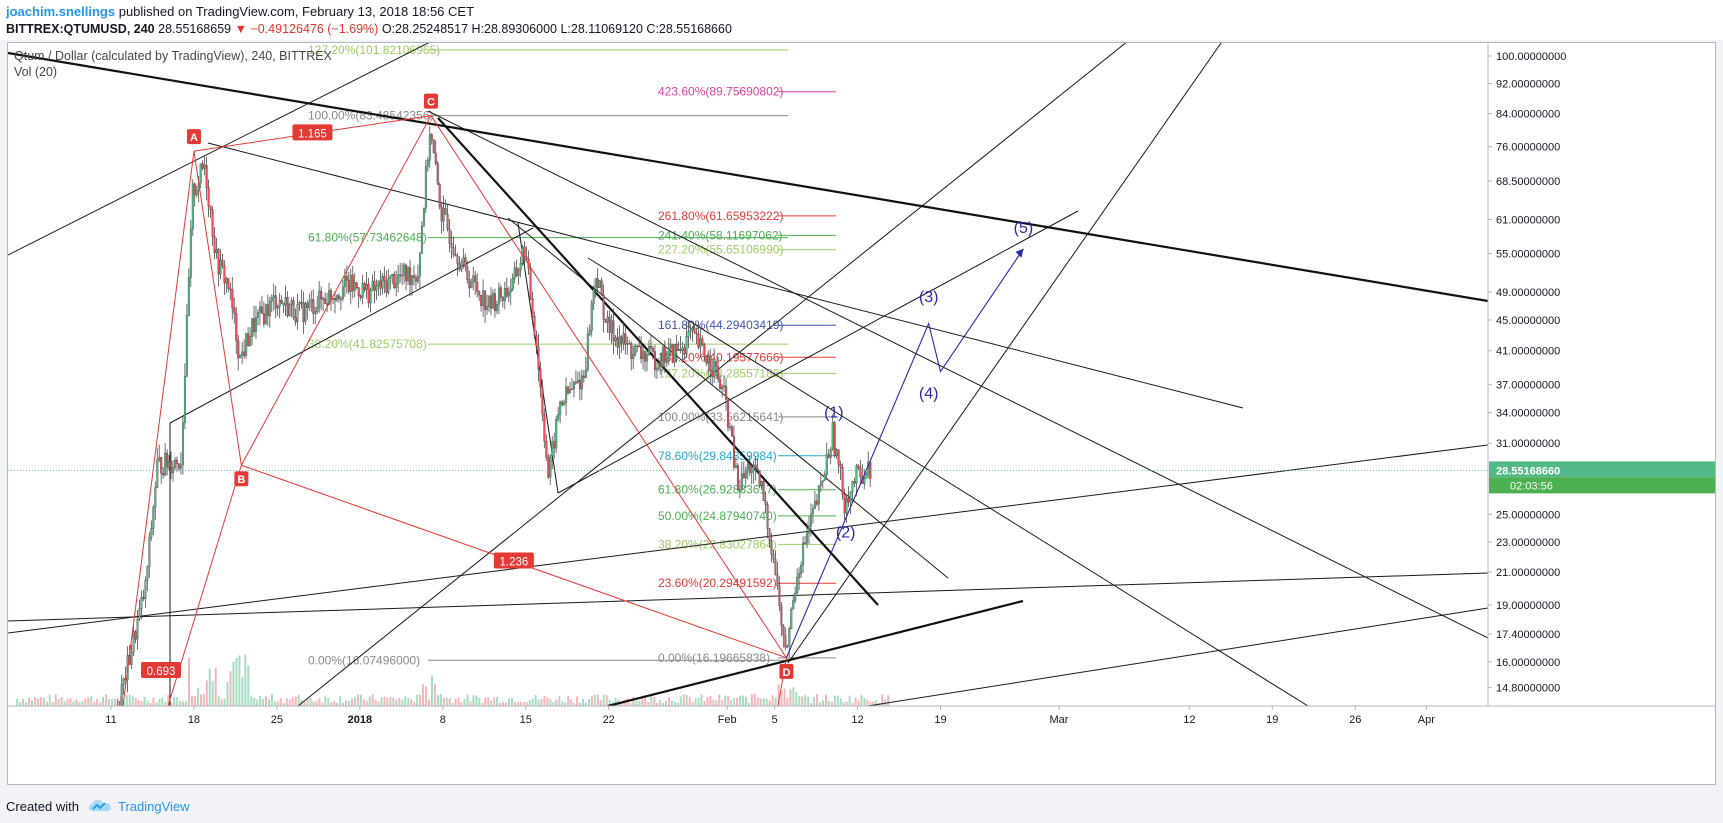  I want to click on time-tick-label: 12, so click(857, 720).